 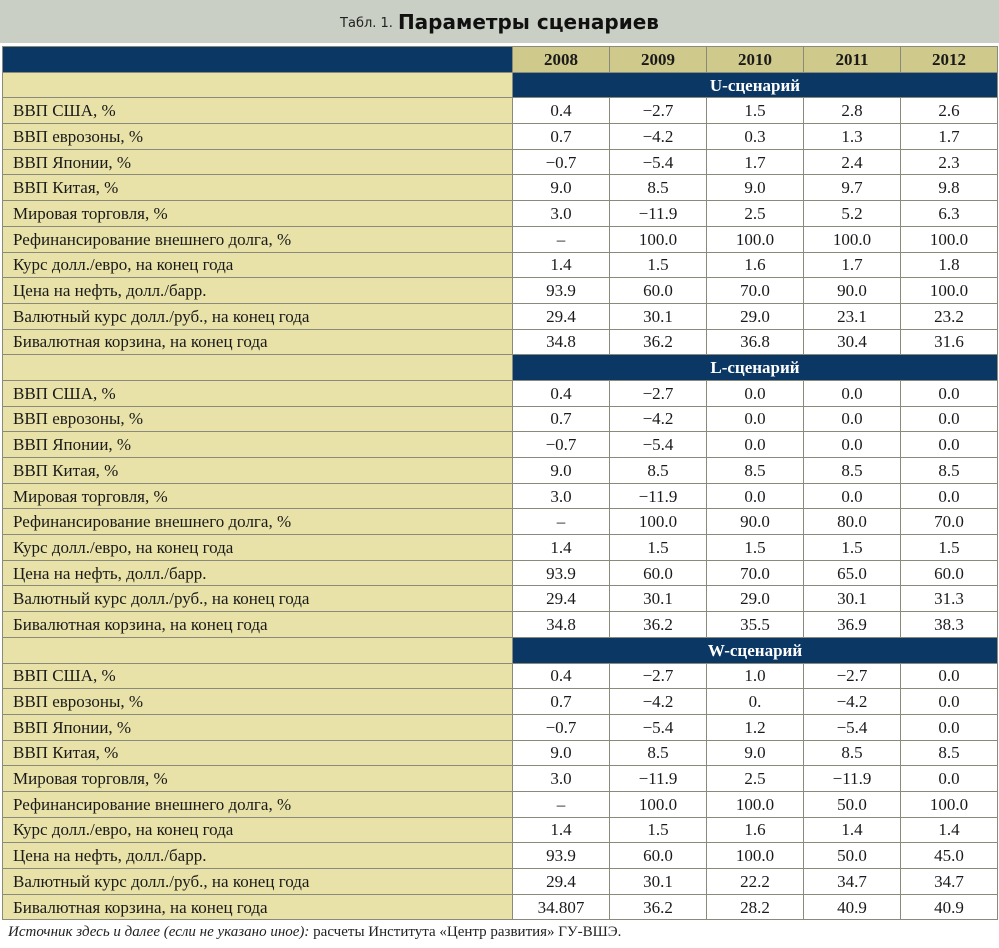 What do you see at coordinates (658, 213) in the screenshot?
I see `value-cell-2009: −11.9` at bounding box center [658, 213].